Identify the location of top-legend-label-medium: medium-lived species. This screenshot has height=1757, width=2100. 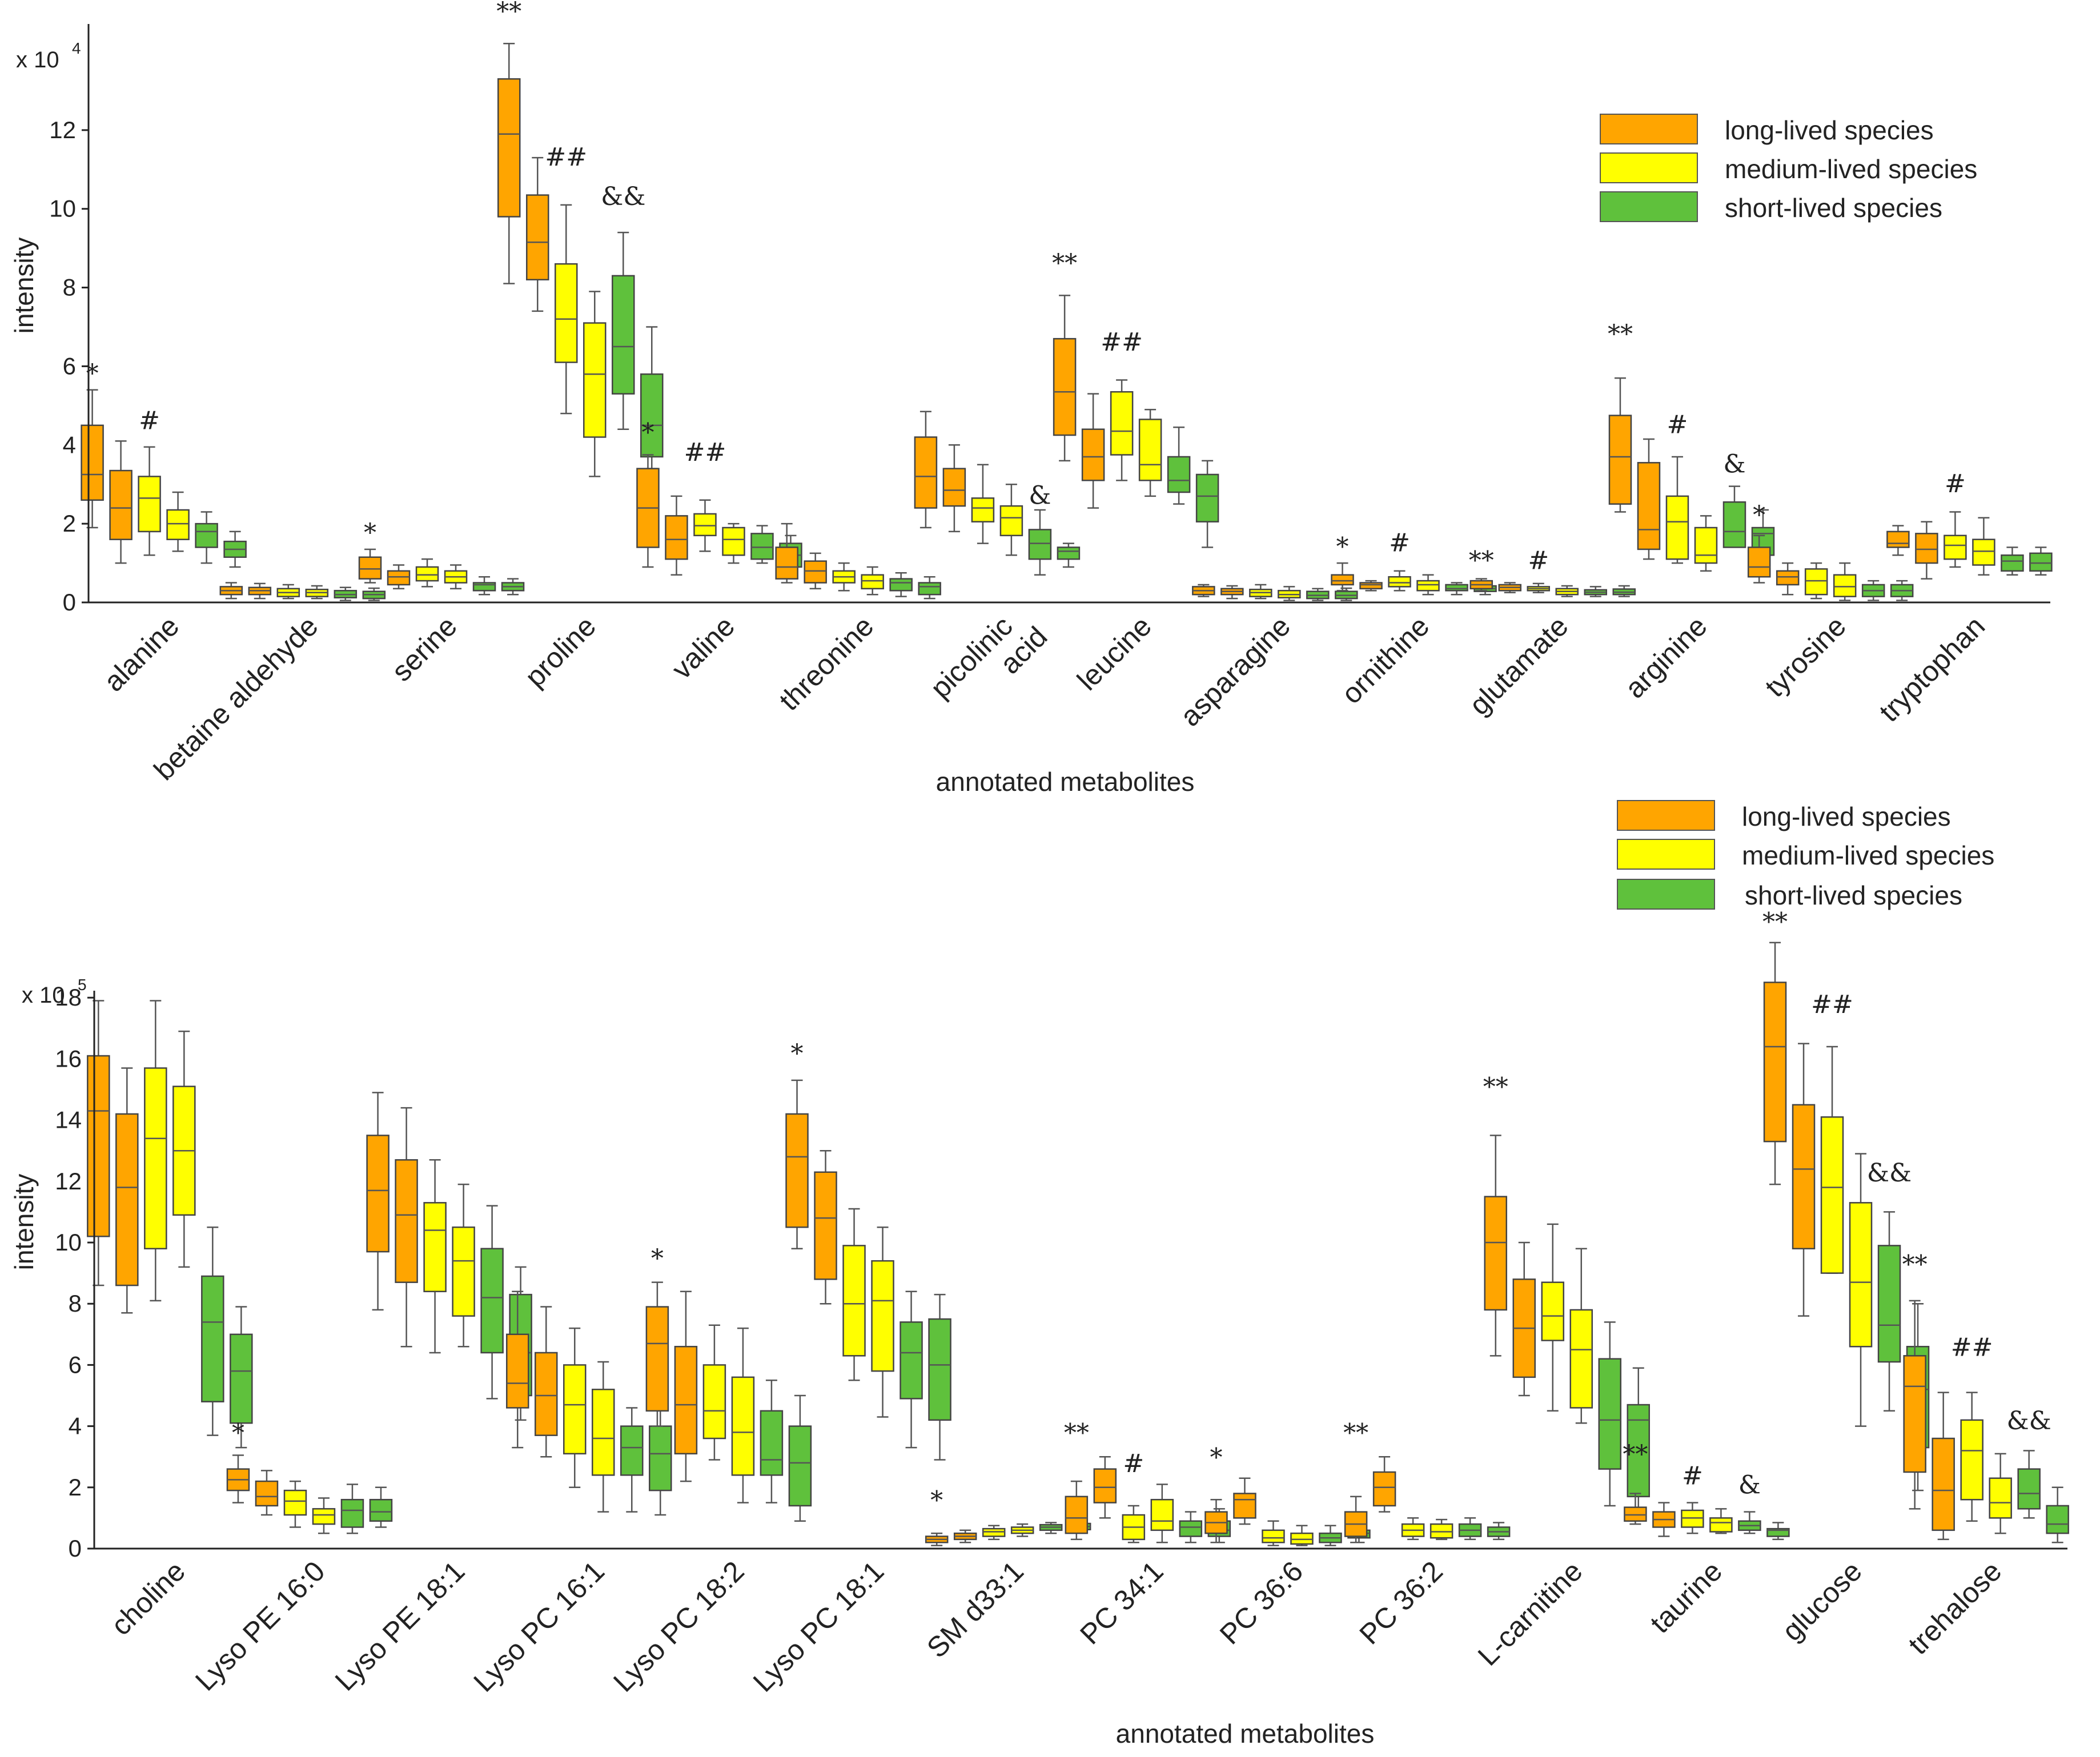
(1851, 169).